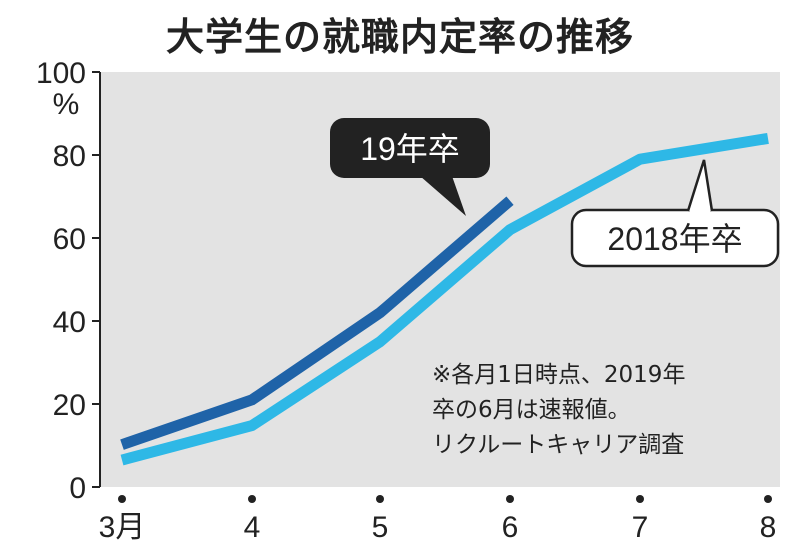  I want to click on series-label: 2018年卒, so click(674, 239).